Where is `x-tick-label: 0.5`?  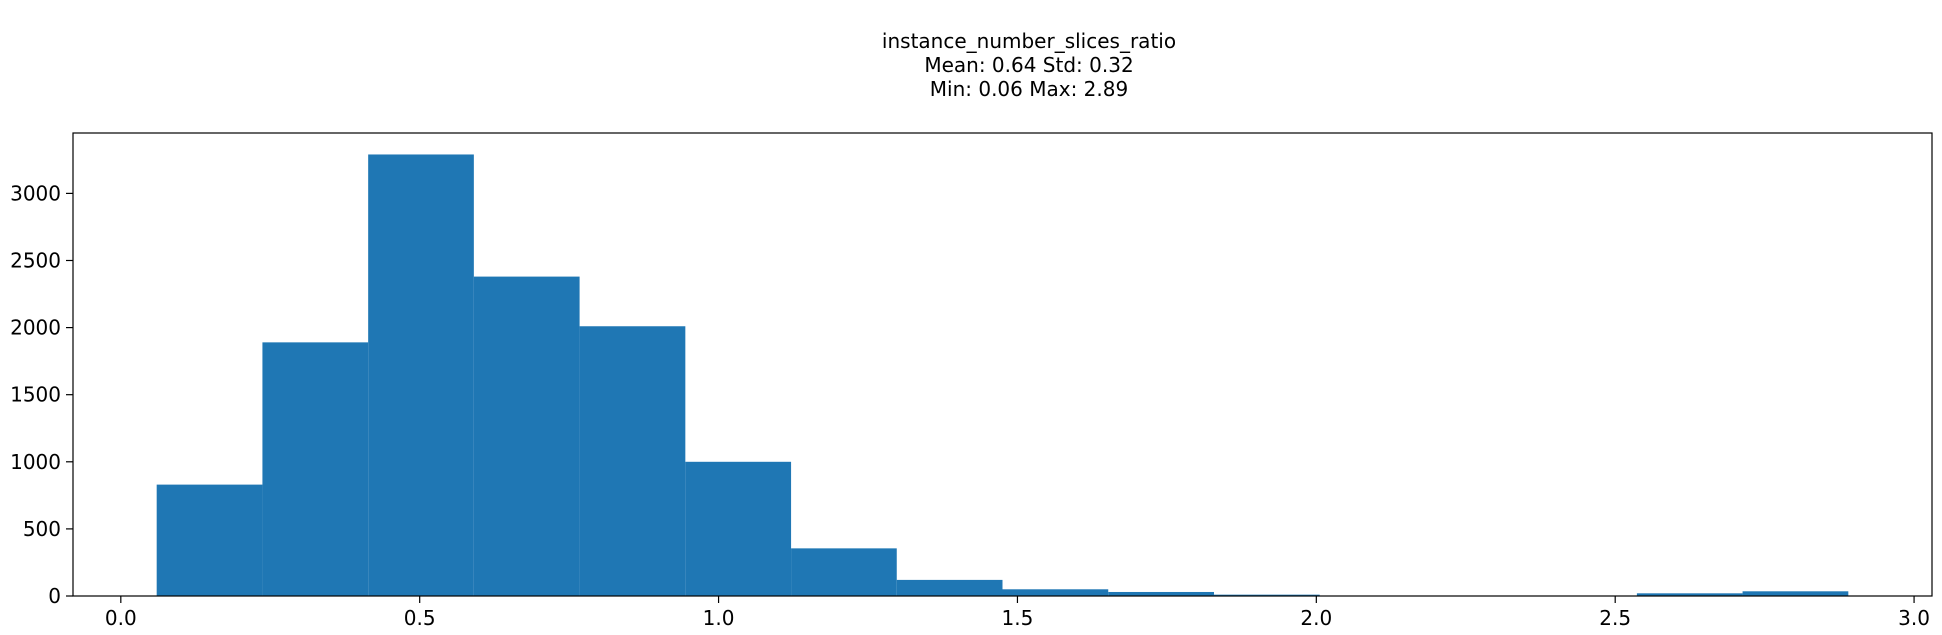
x-tick-label: 0.5 is located at coordinates (420, 618).